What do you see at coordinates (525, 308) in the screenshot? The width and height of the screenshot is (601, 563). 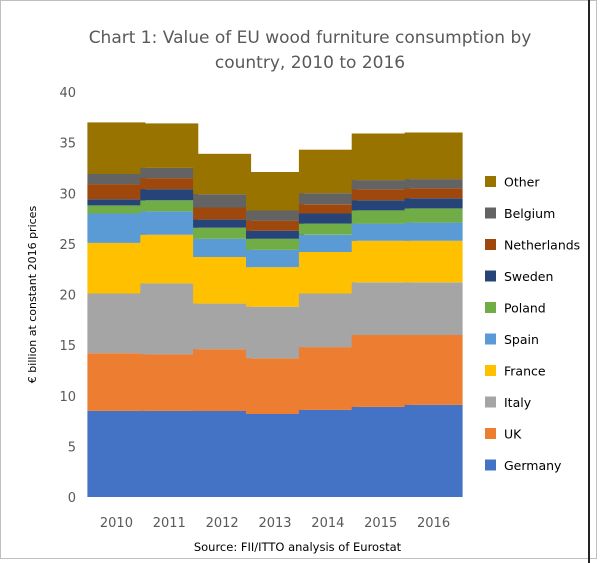 I see `legend-label-poland: Poland` at bounding box center [525, 308].